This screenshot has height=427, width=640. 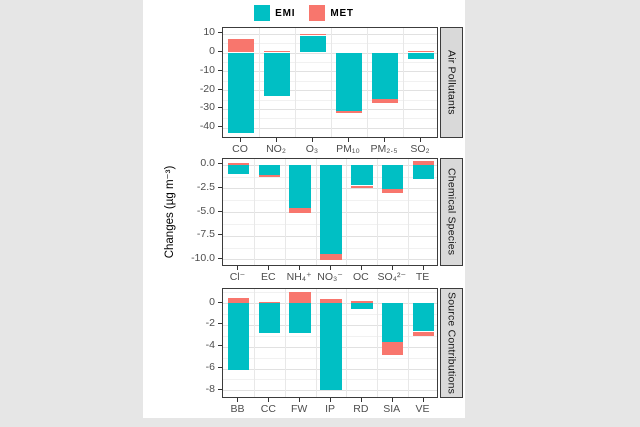 I want to click on x-tick-label: OC, so click(x=360, y=277).